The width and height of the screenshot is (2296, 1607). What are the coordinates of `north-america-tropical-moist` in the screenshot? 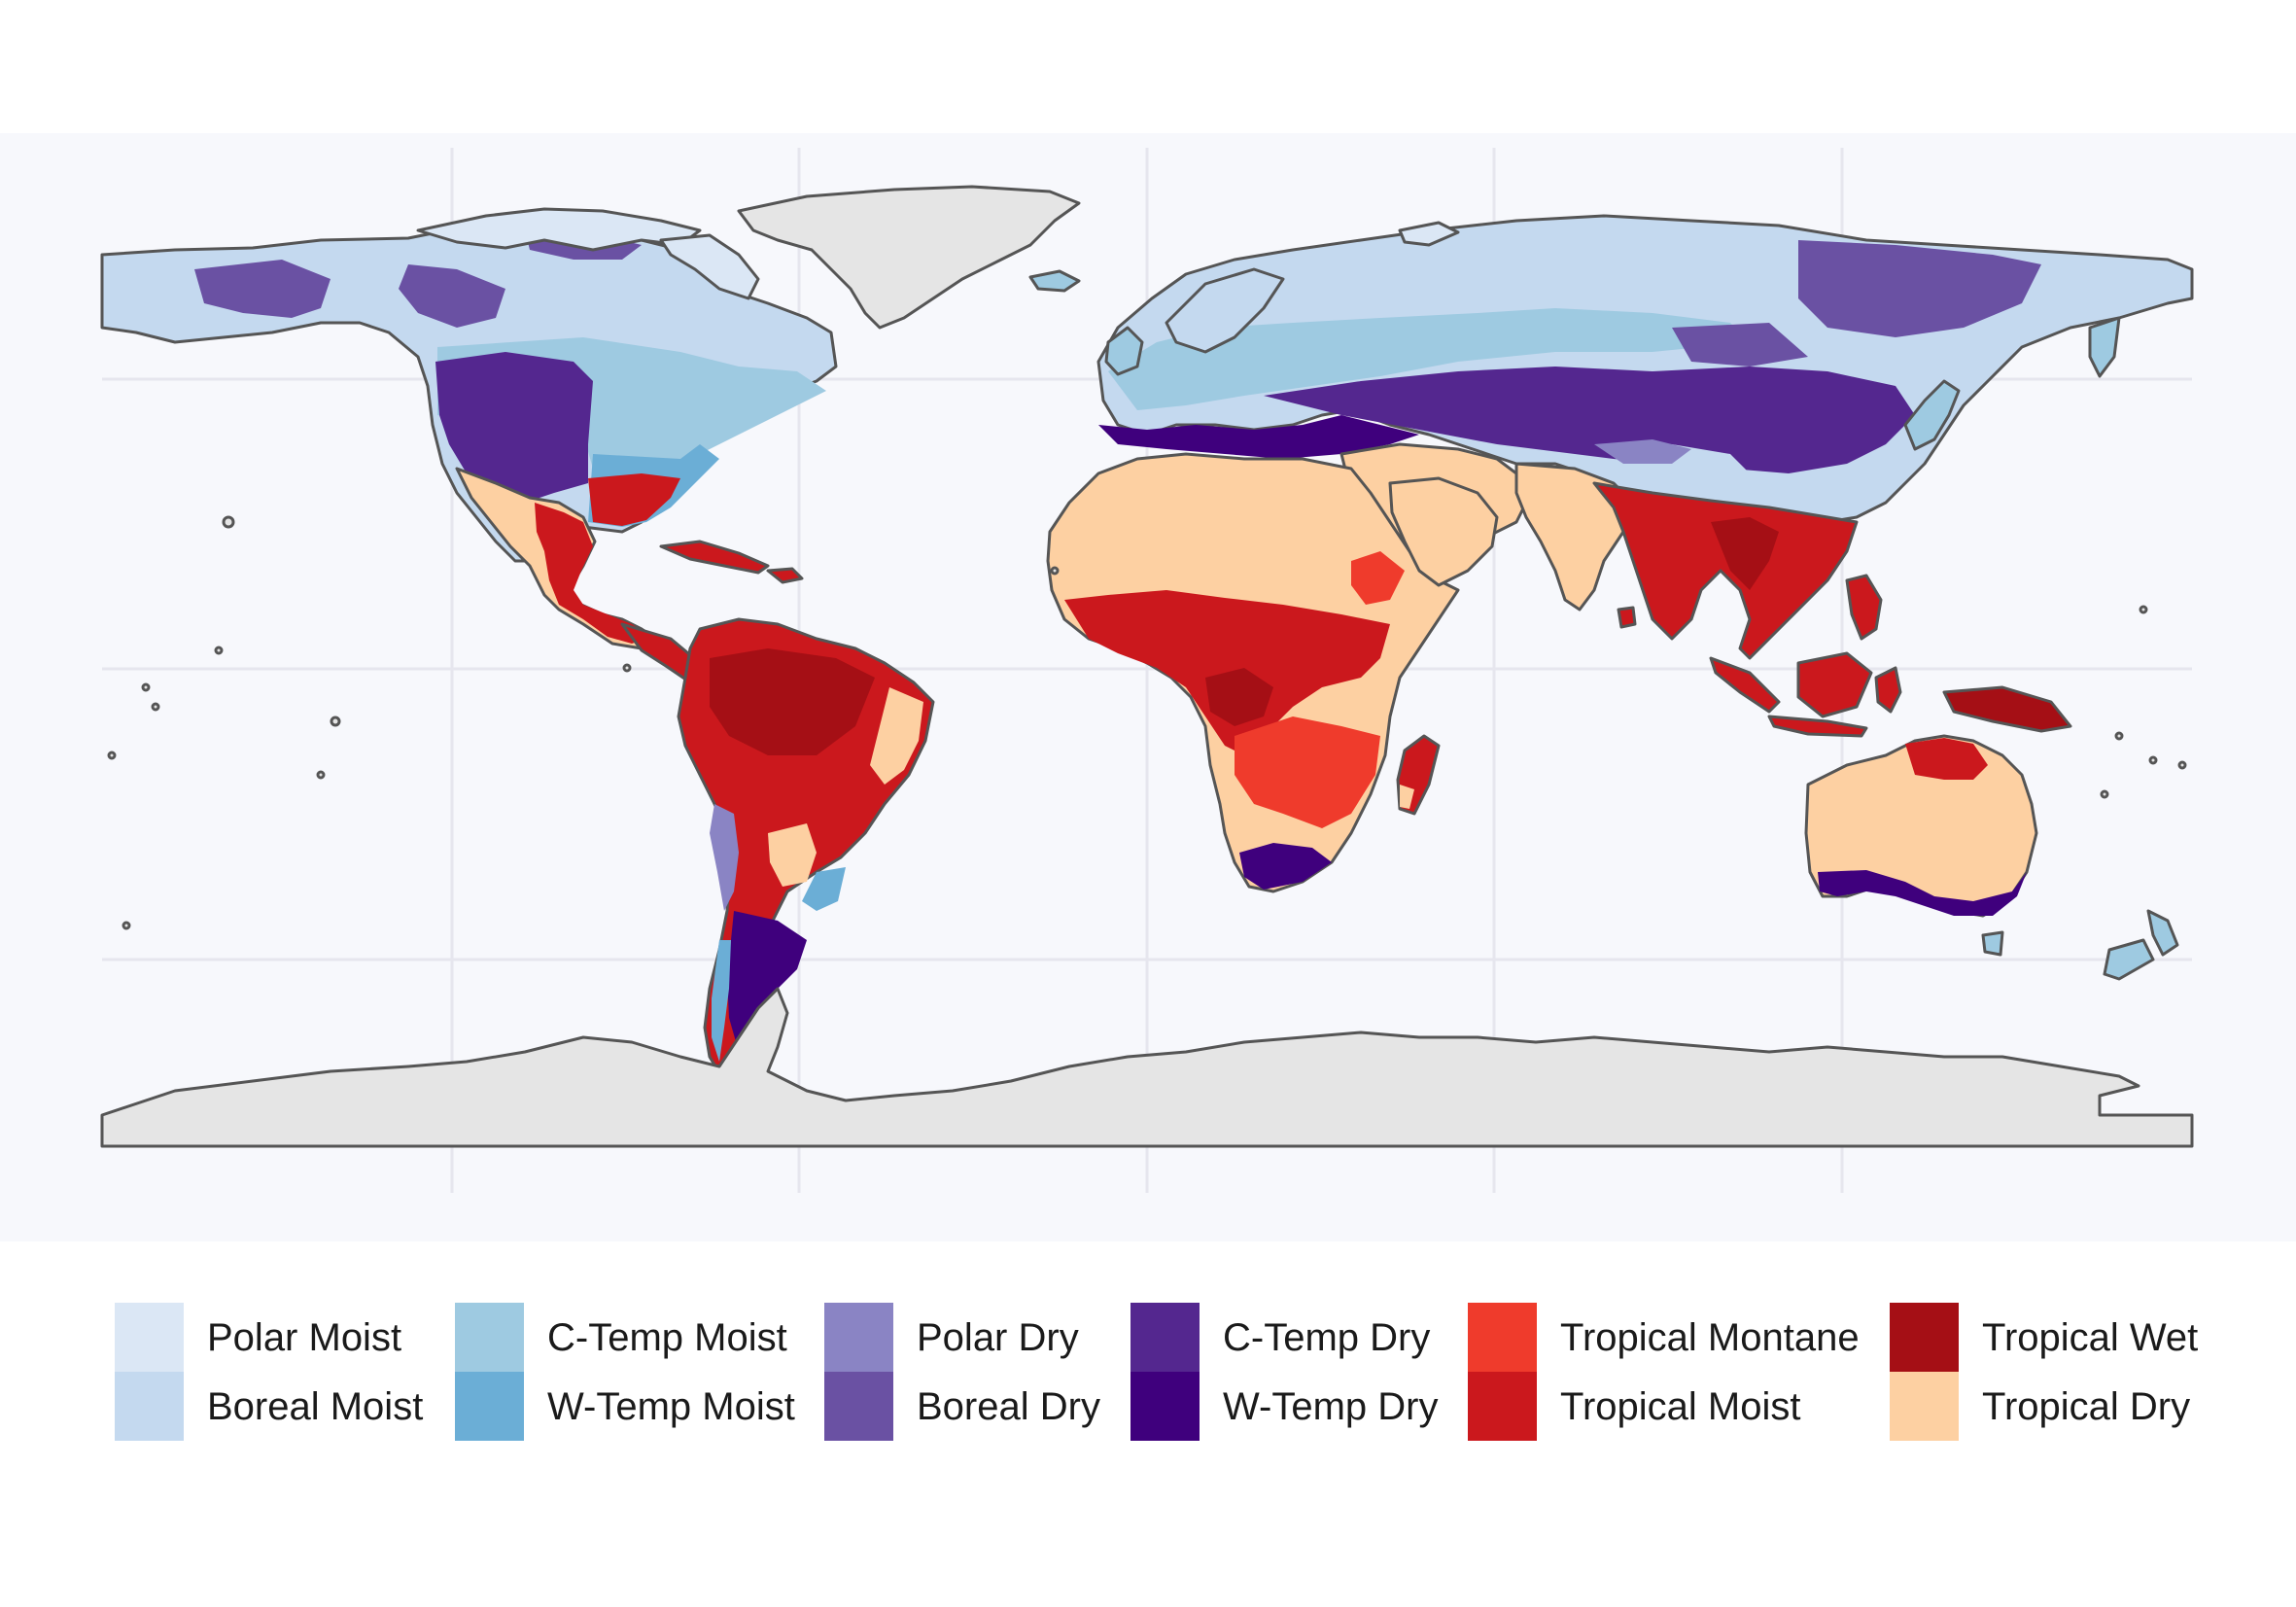 It's located at (634, 499).